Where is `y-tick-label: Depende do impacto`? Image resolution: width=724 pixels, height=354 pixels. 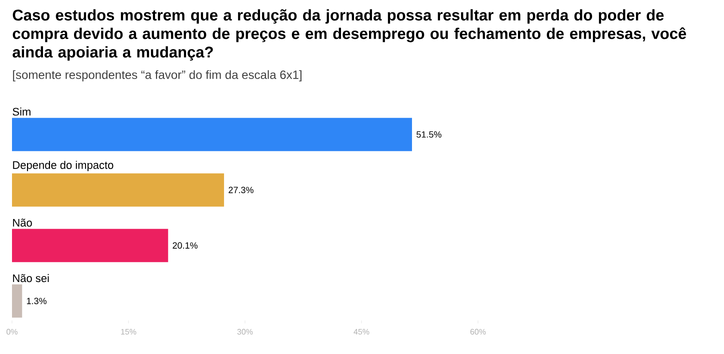
y-tick-label: Depende do impacto is located at coordinates (63, 166).